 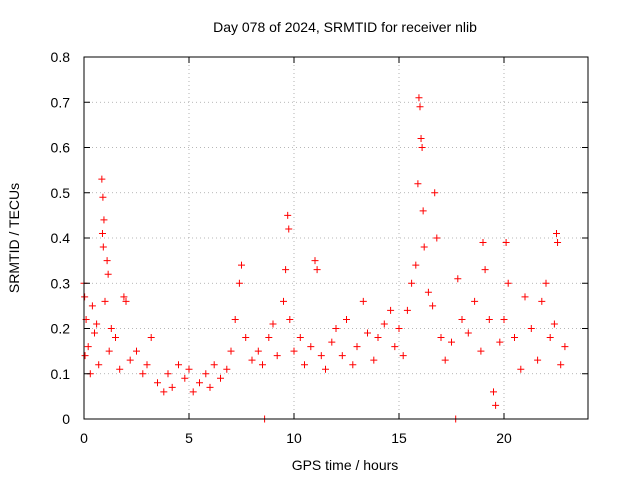 What do you see at coordinates (61, 102) in the screenshot?
I see `y-tick-label: 0.7` at bounding box center [61, 102].